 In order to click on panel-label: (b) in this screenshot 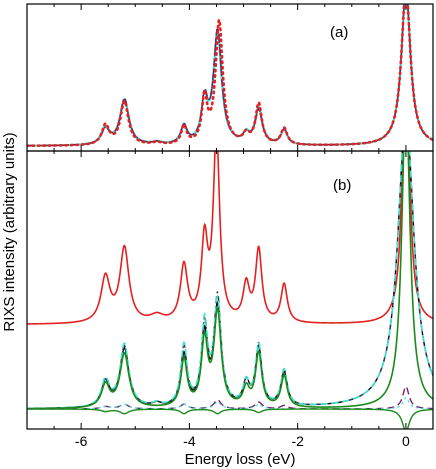, I will do `click(342, 185)`.